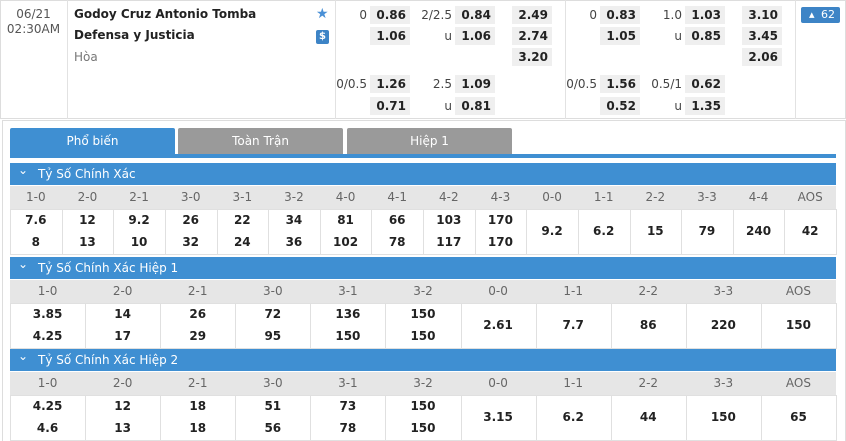 The width and height of the screenshot is (846, 441). What do you see at coordinates (475, 84) in the screenshot?
I see `odds-box: 1.09` at bounding box center [475, 84].